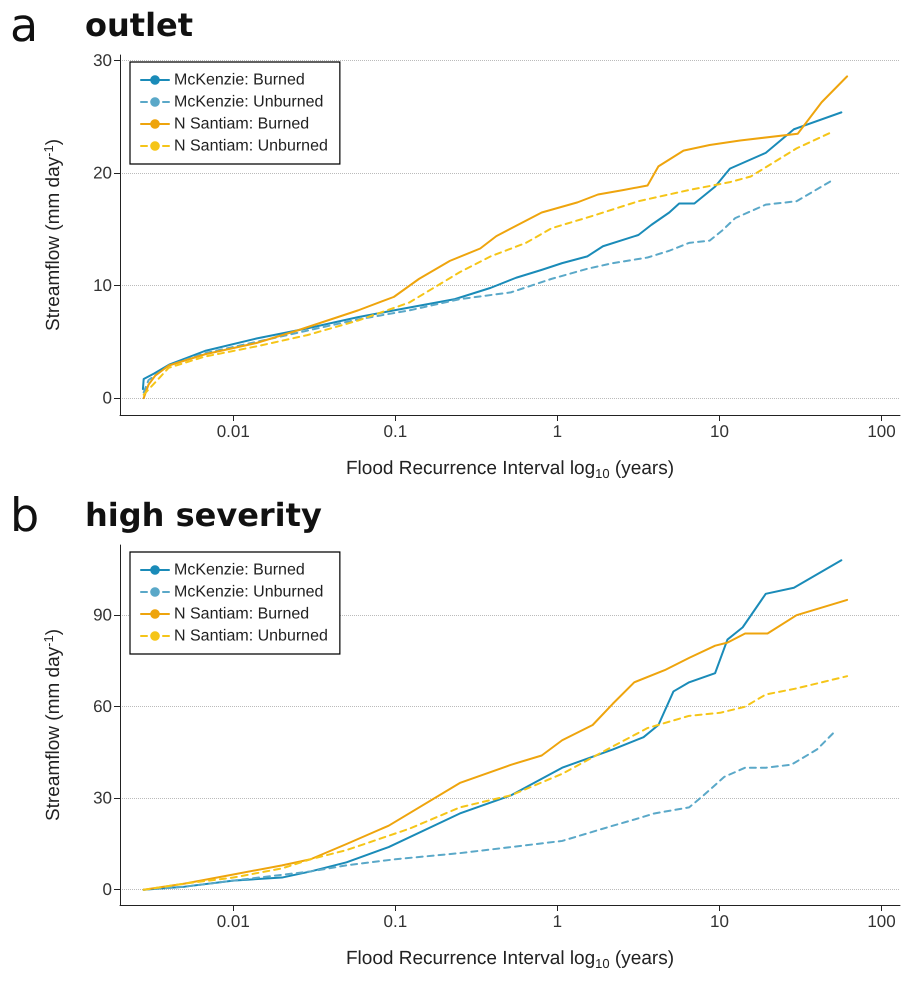 This screenshot has height=986, width=922. Describe the element at coordinates (25, 515) in the screenshot. I see `text: b` at that location.